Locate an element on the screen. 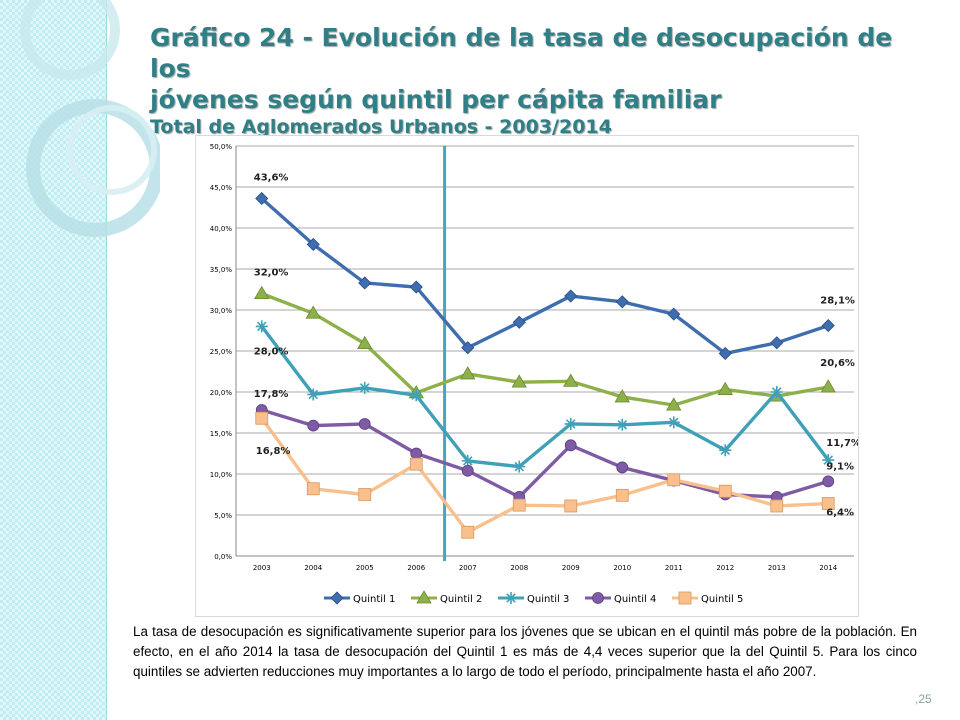  legend-label: Quintil 4 is located at coordinates (635, 599).